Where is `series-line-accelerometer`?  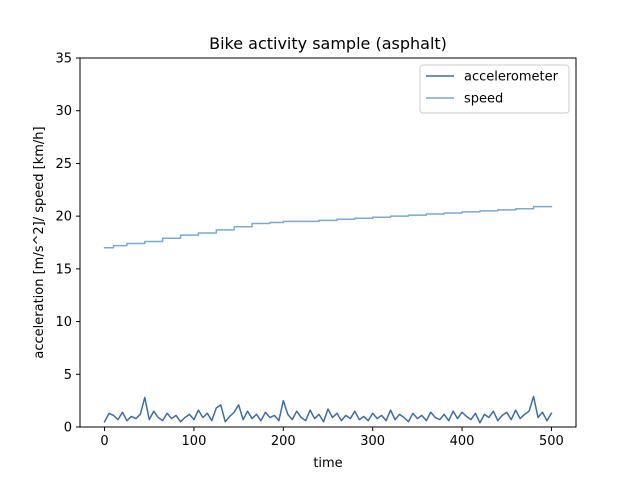 series-line-accelerometer is located at coordinates (328, 409).